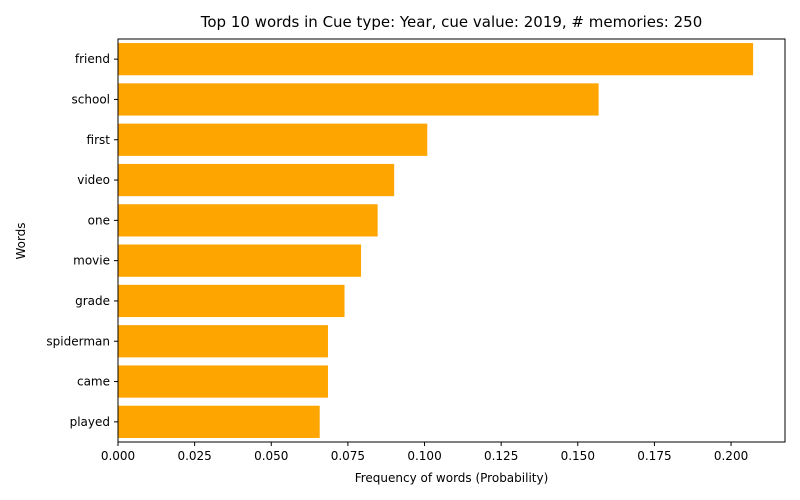  What do you see at coordinates (231, 301) in the screenshot?
I see `bar-grade` at bounding box center [231, 301].